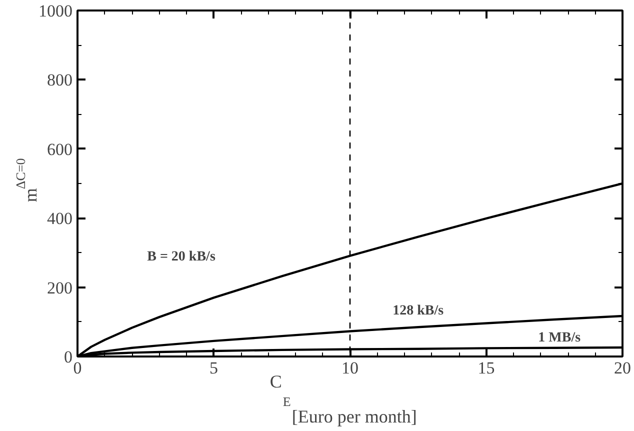  Describe the element at coordinates (59, 218) in the screenshot. I see `y-tick-label: 400` at that location.